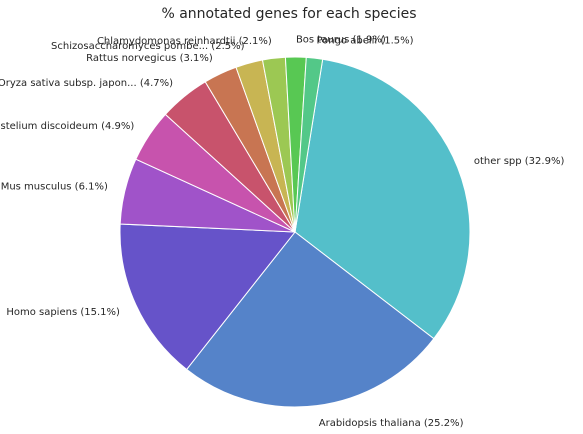 This screenshot has width=583, height=434. I want to click on slice-label: Arabidopsis thaliana (25.2%), so click(391, 423).